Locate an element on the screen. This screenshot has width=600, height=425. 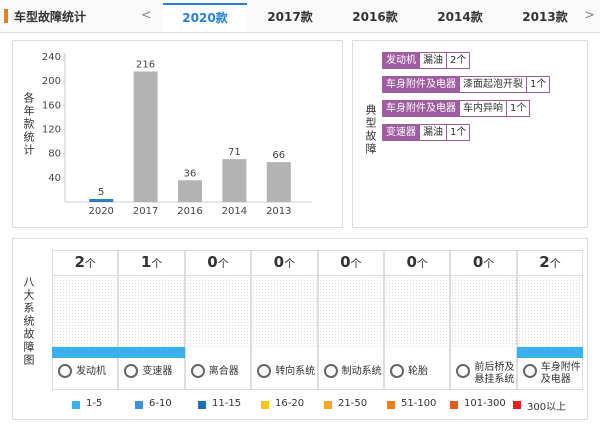
y-tick-label: 160 is located at coordinates (51, 105).